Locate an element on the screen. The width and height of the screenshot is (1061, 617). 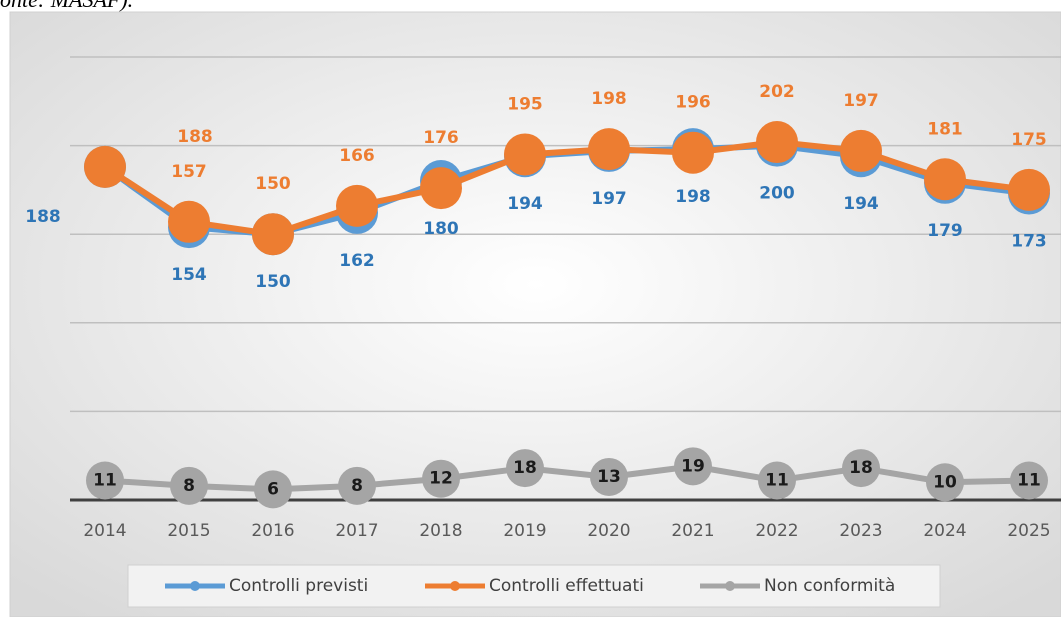
data-label: 10 is located at coordinates (945, 482).